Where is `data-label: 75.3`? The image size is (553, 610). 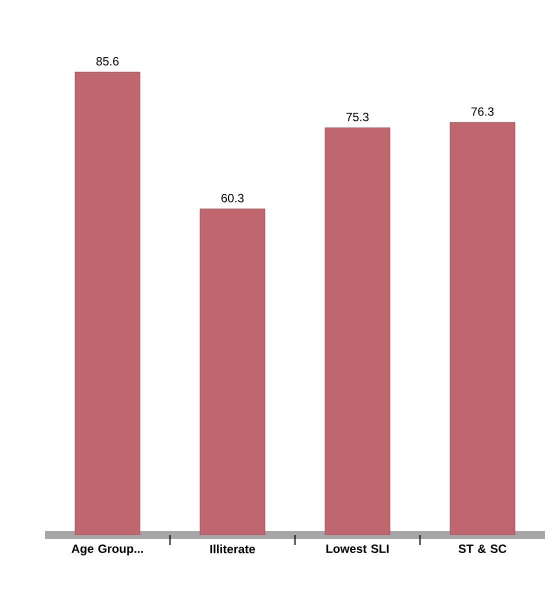
data-label: 75.3 is located at coordinates (357, 117).